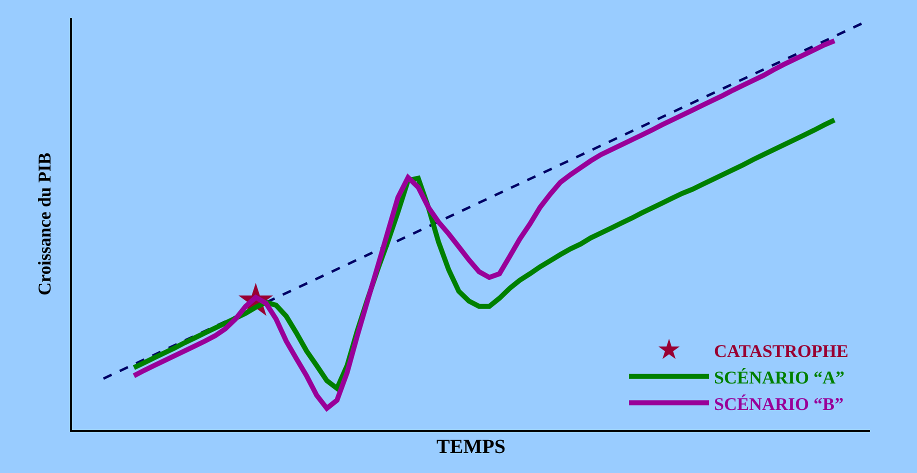 This screenshot has width=917, height=473. What do you see at coordinates (779, 404) in the screenshot?
I see `legend-label: SCÉNARIO “B”` at bounding box center [779, 404].